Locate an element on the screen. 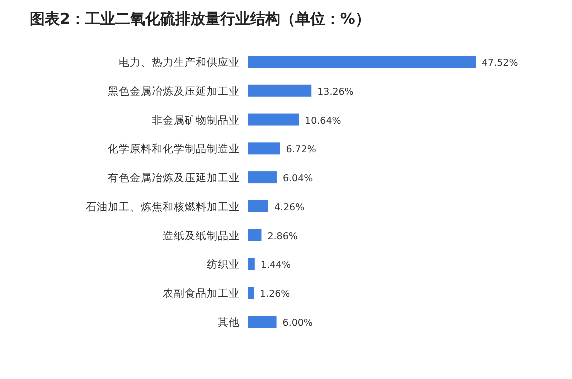 This screenshot has height=379, width=572. y-tick-label: 农副食品加工业 is located at coordinates (201, 293).